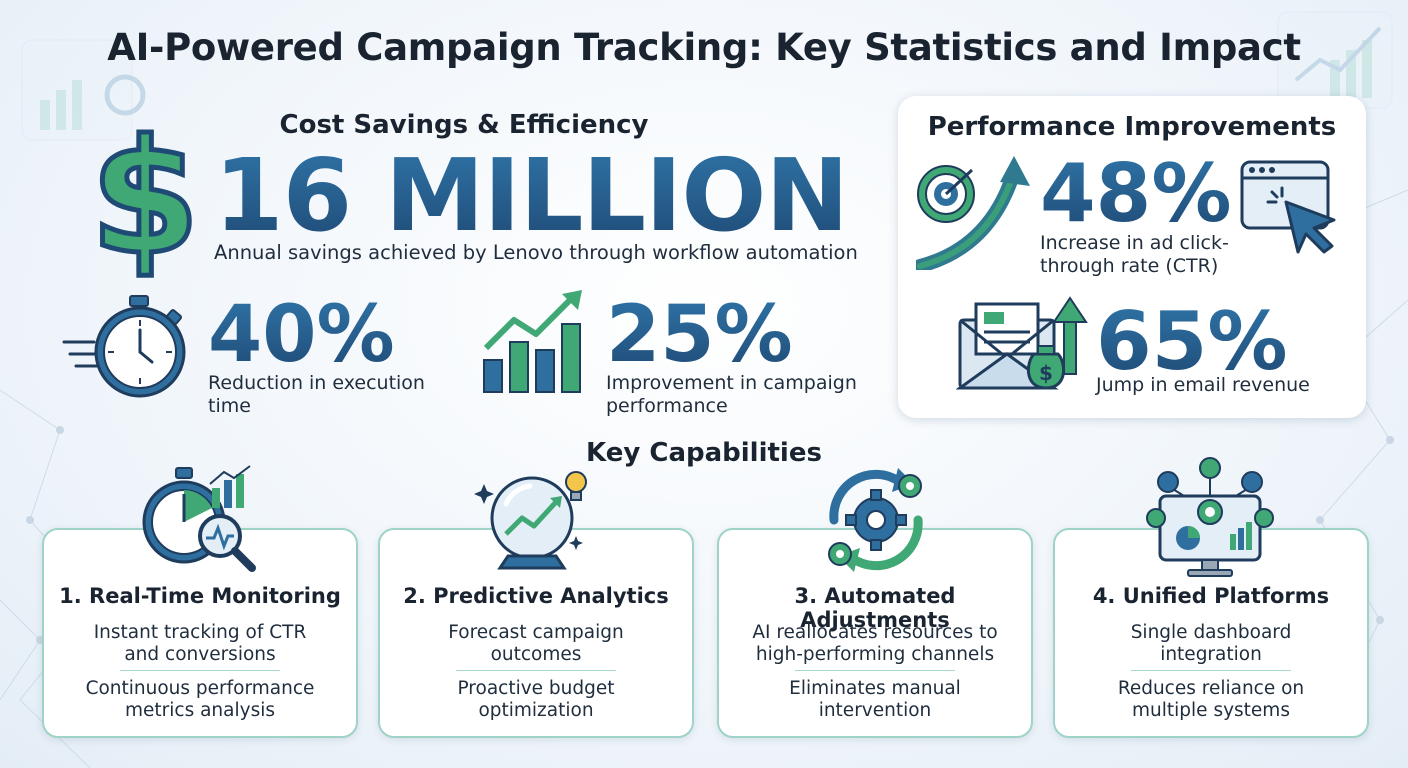 The height and width of the screenshot is (768, 1408). I want to click on performance-heading: Performance Improvements, so click(1132, 127).